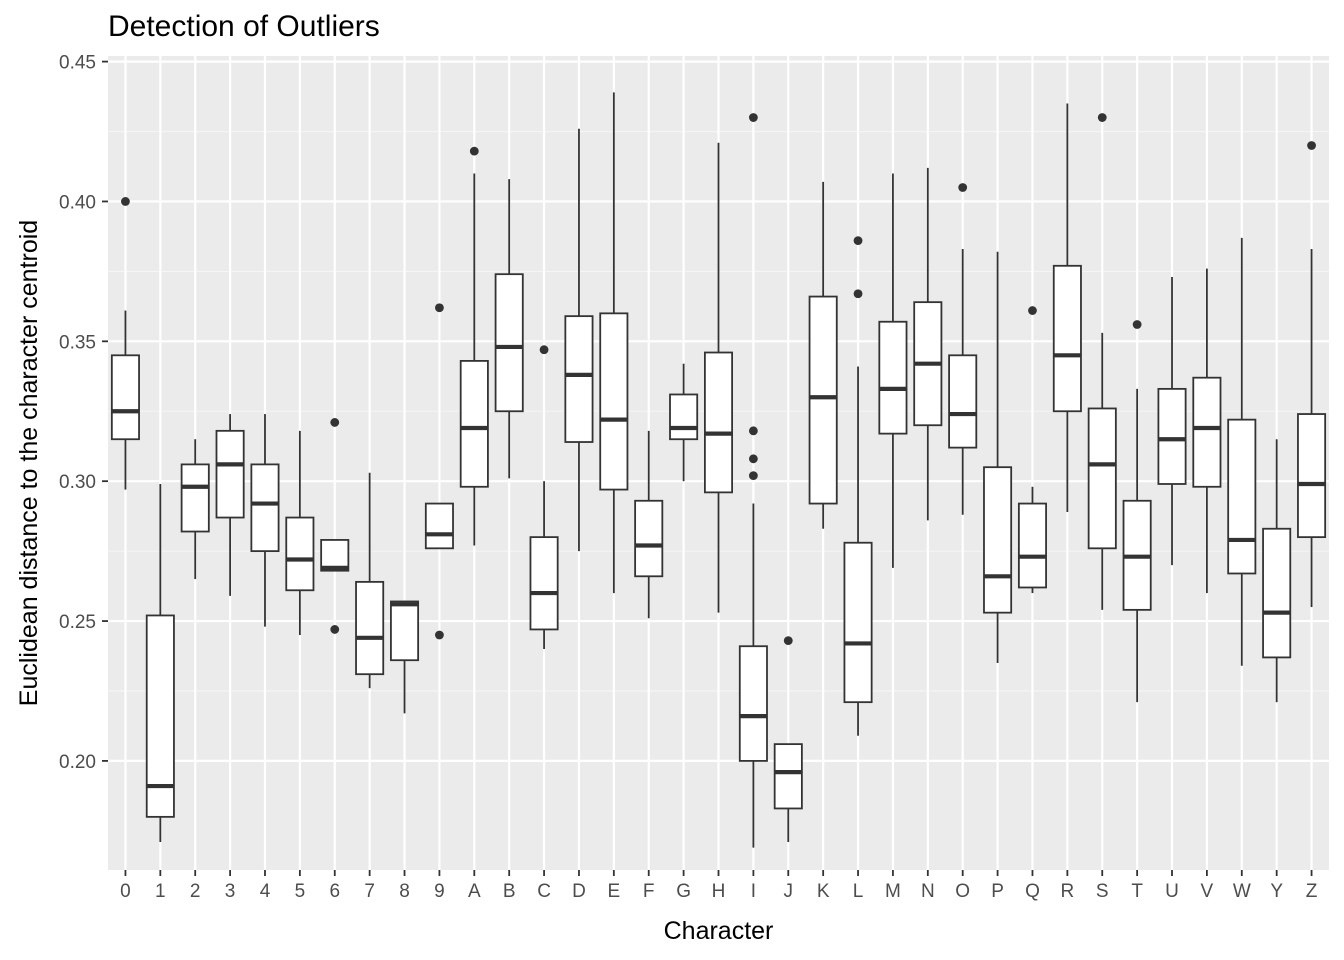 The width and height of the screenshot is (1344, 960). What do you see at coordinates (789, 891) in the screenshot?
I see `x-tick-label: J` at bounding box center [789, 891].